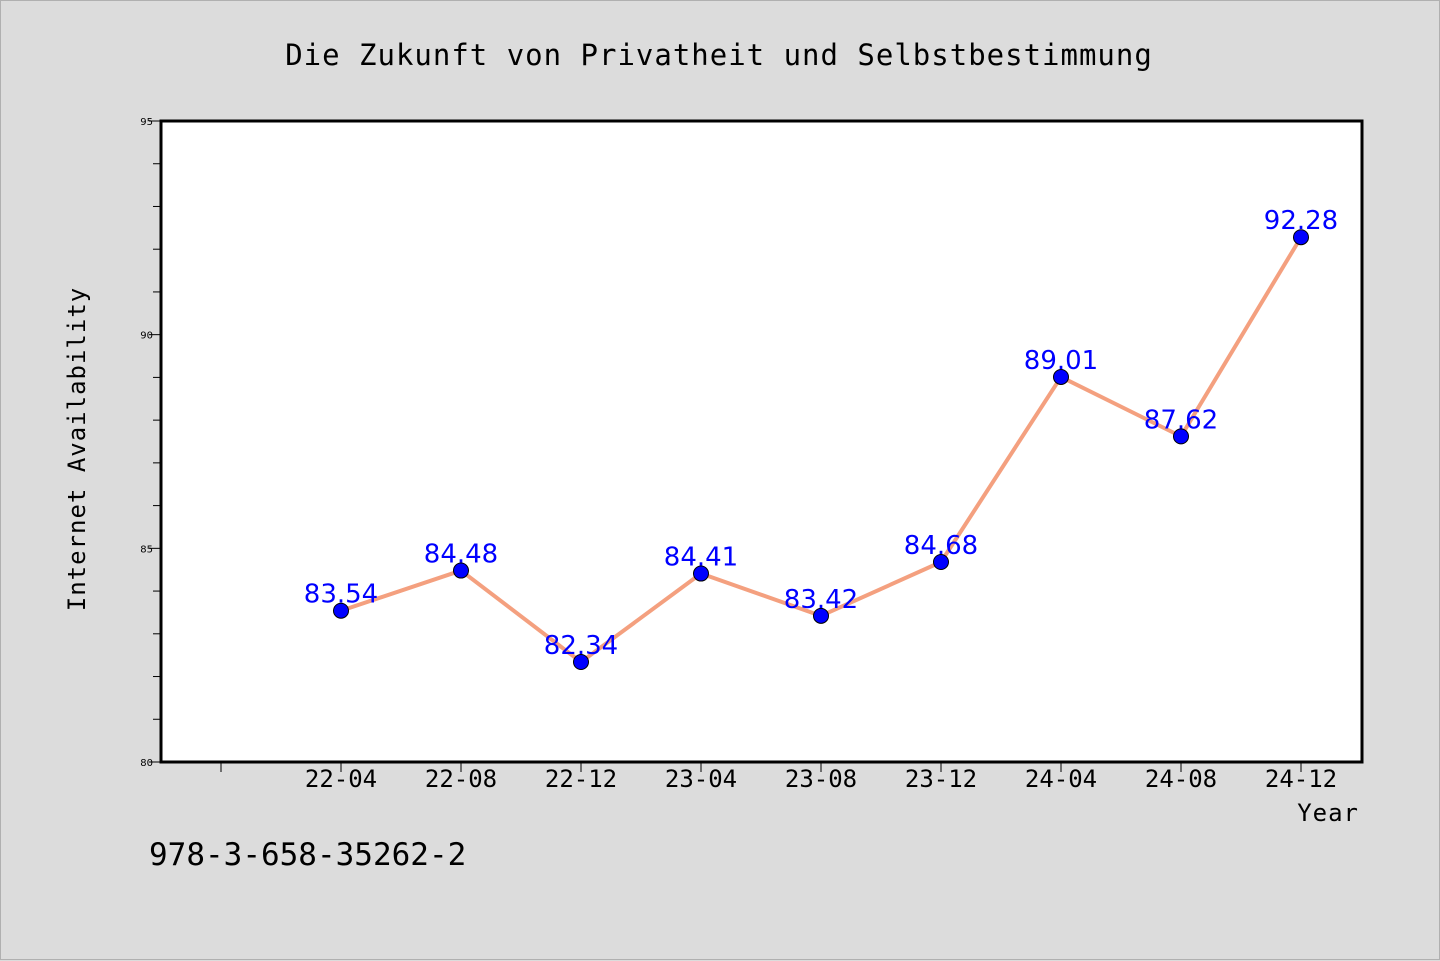 The image size is (1440, 961). What do you see at coordinates (461, 779) in the screenshot?
I see `x-tick-label: 22-08` at bounding box center [461, 779].